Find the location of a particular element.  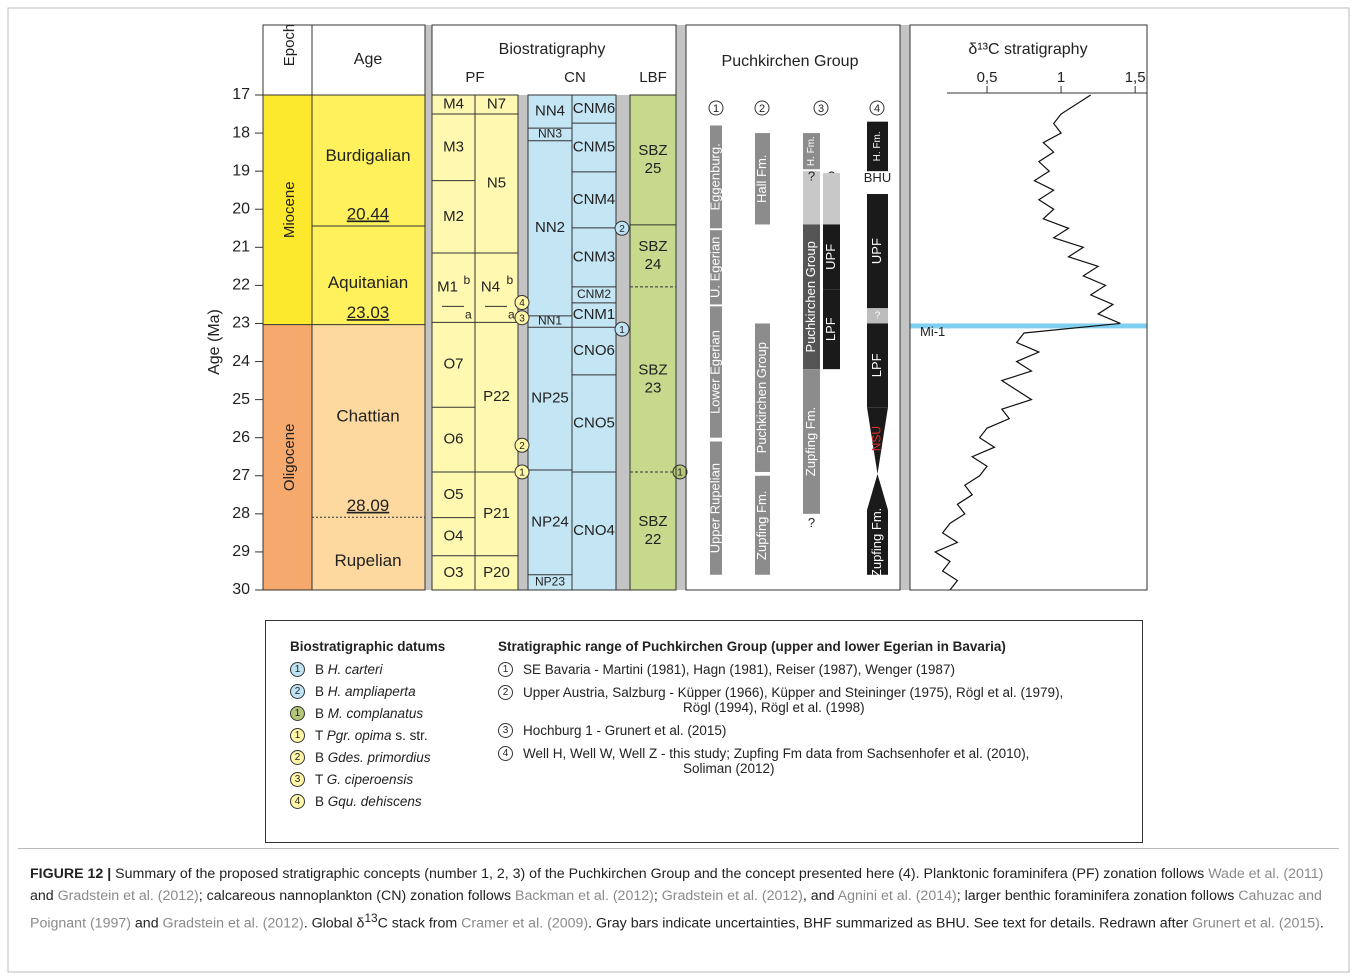

y-tick-label: 19 is located at coordinates (241, 170).